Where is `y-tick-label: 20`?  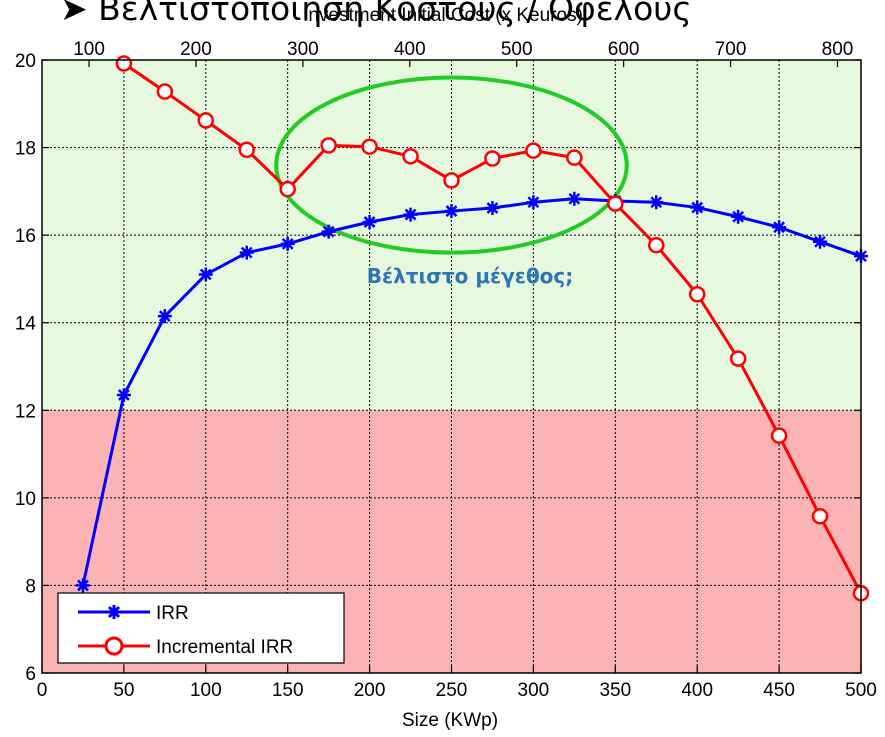
y-tick-label: 20 is located at coordinates (25, 61).